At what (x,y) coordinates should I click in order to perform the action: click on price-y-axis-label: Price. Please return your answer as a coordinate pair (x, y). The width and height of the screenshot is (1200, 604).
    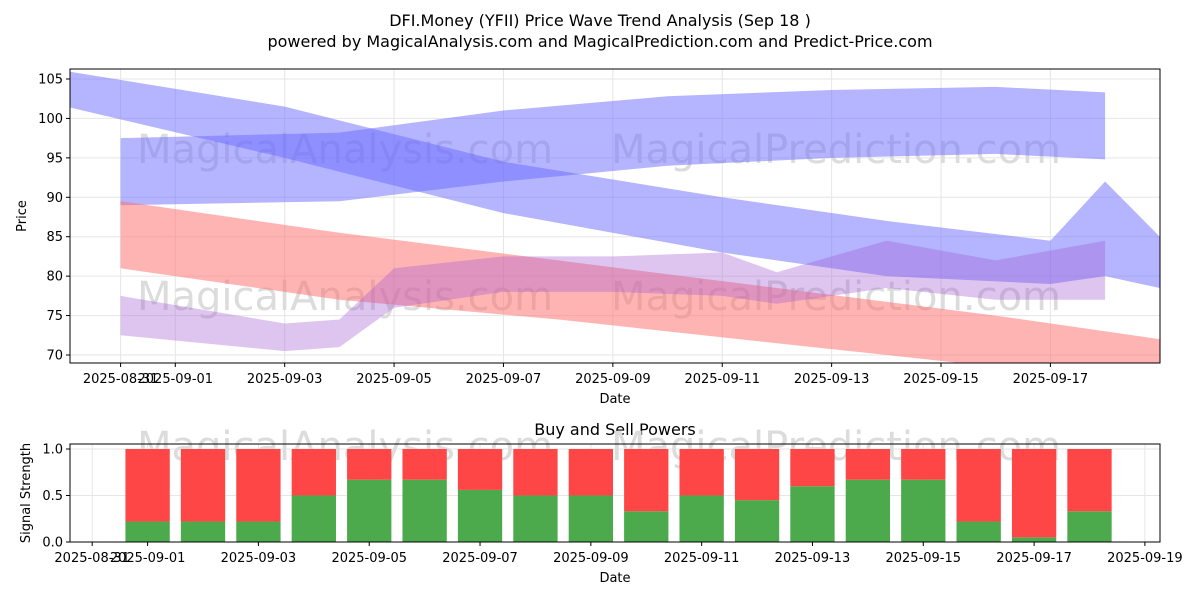
    Looking at the image, I should click on (22, 216).